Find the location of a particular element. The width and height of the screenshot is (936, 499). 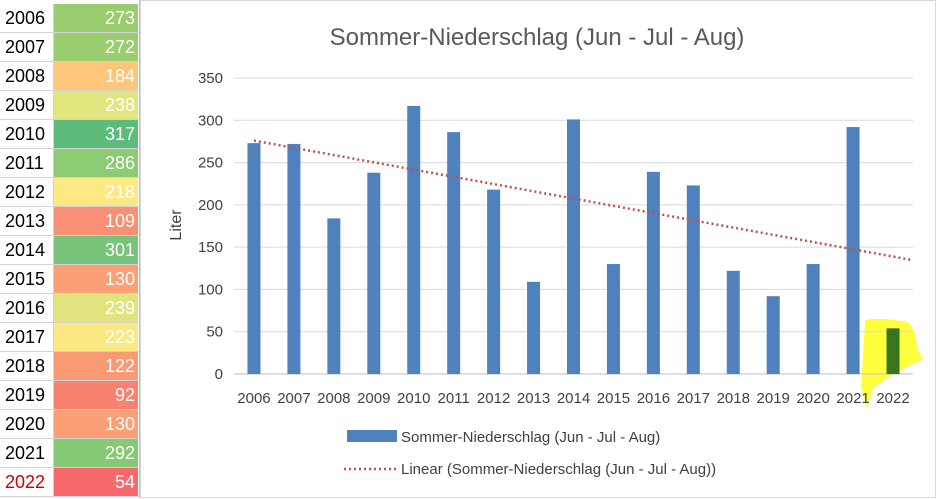

table-row: 2022 54 is located at coordinates (70, 482).